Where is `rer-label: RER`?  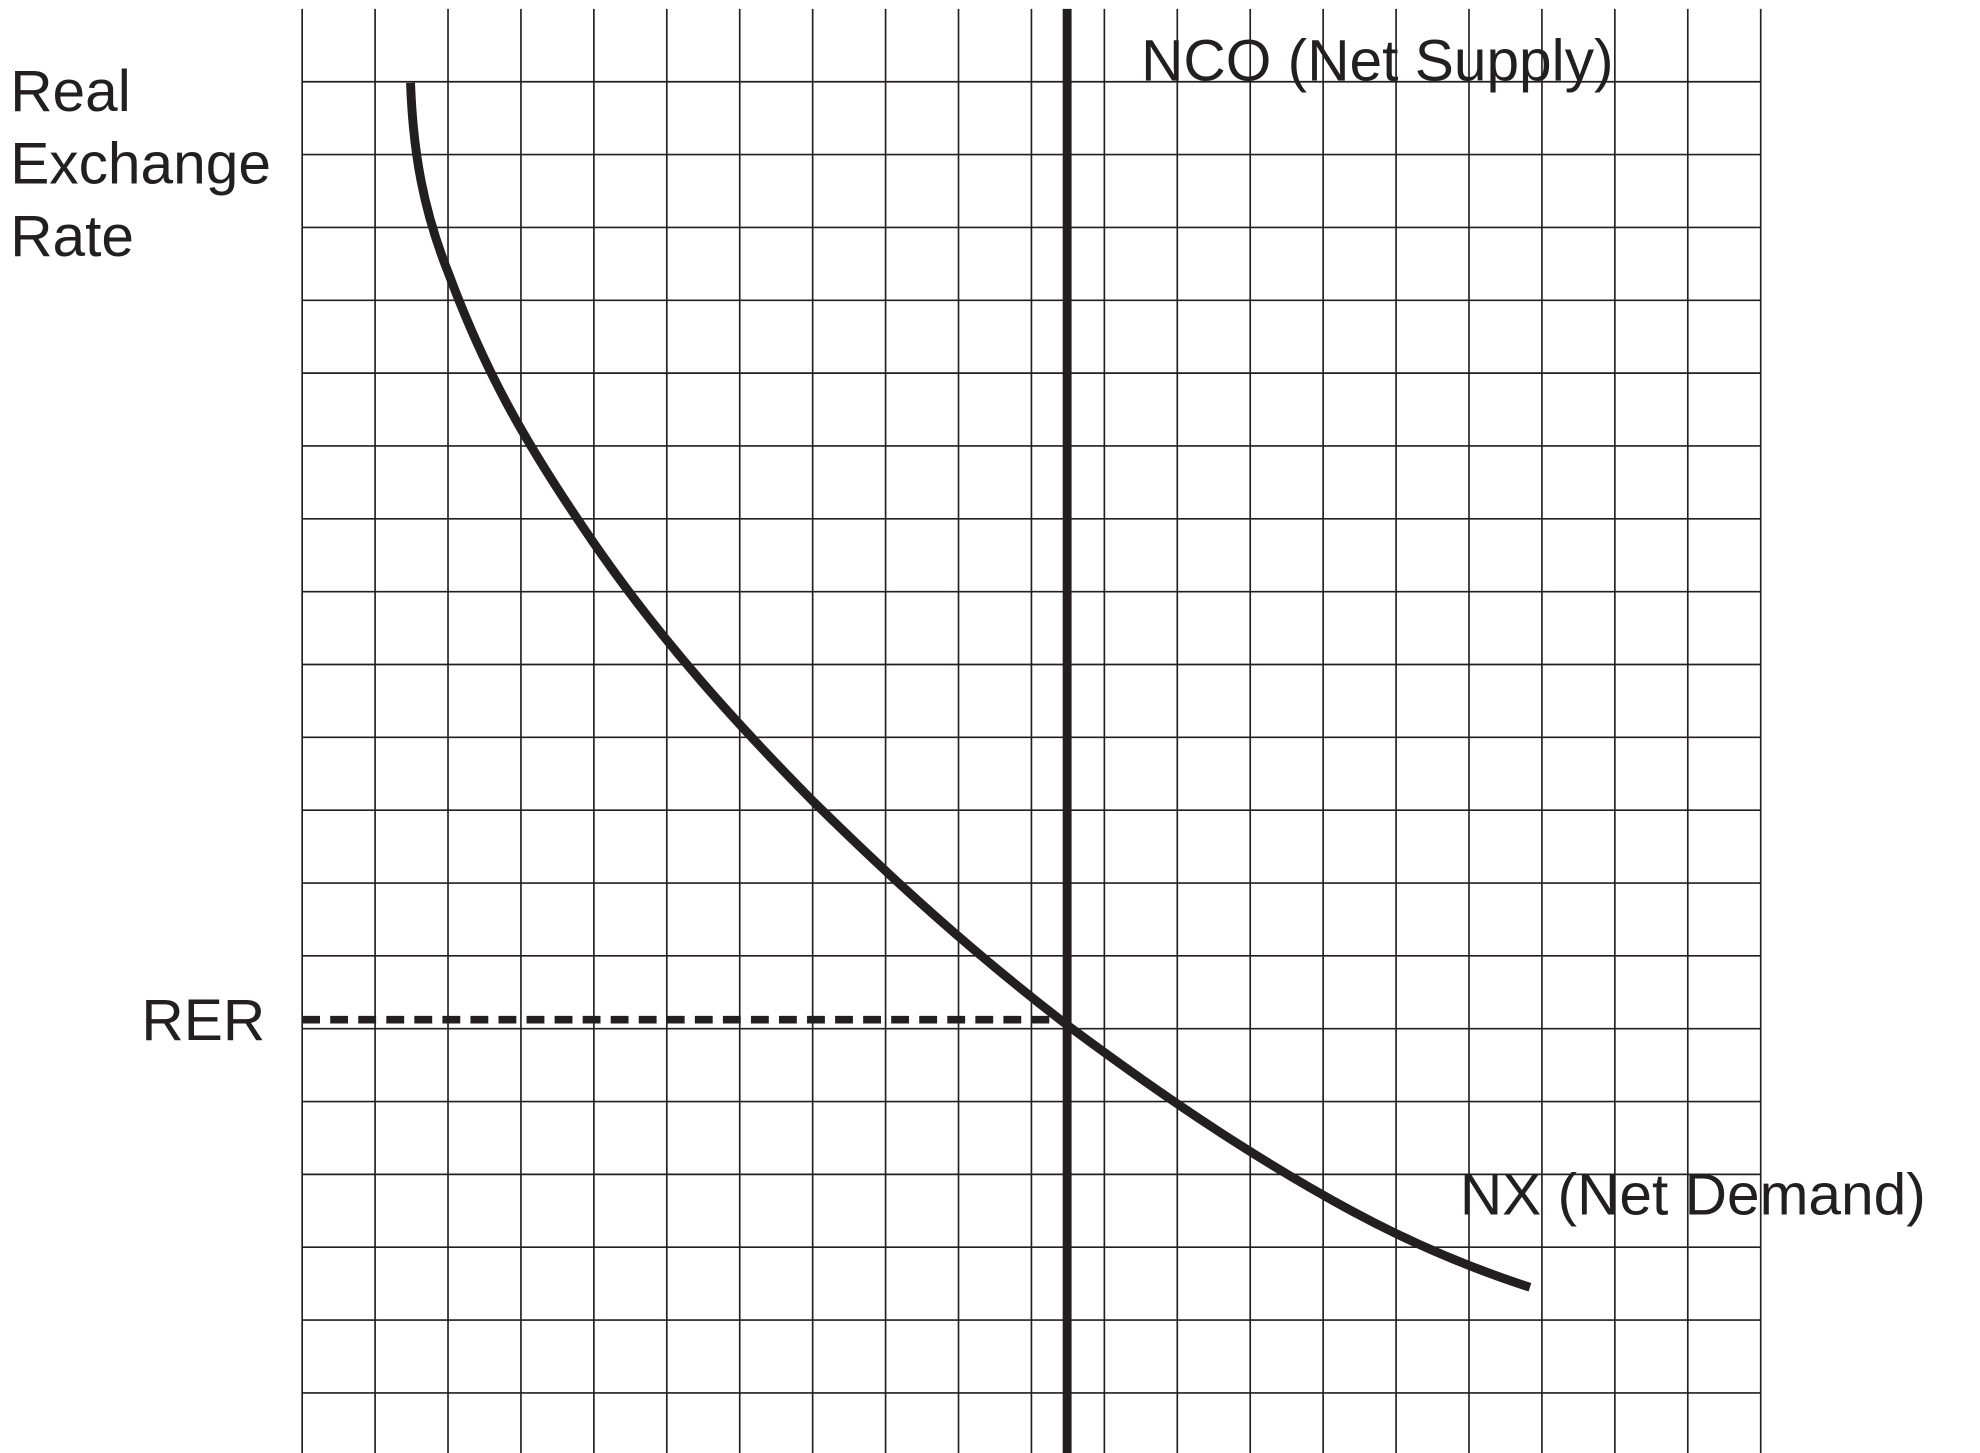 rer-label: RER is located at coordinates (203, 1020).